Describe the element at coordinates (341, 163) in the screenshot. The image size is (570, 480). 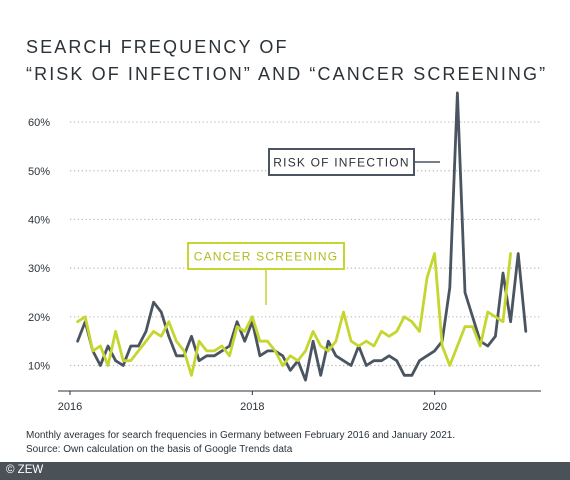
I see `risk-label-text: RISK OF INFECTION` at that location.